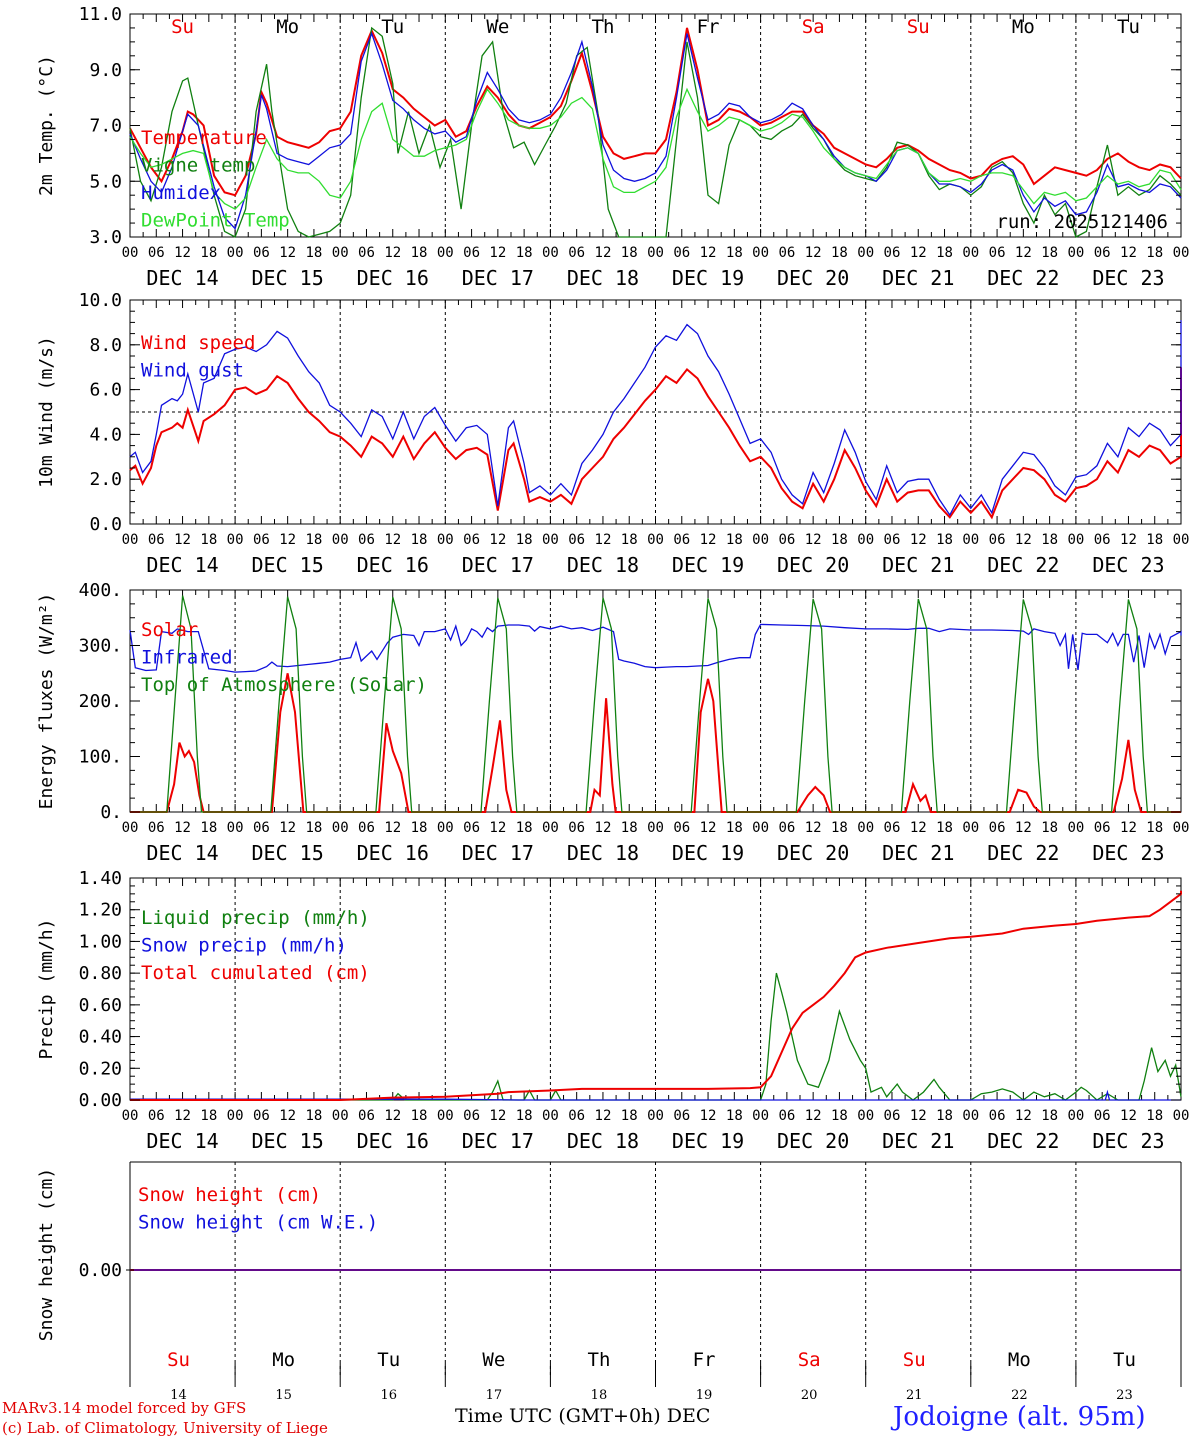 The height and width of the screenshot is (1440, 1194). What do you see at coordinates (918, 27) in the screenshot?
I see `day-name-top: Su` at bounding box center [918, 27].